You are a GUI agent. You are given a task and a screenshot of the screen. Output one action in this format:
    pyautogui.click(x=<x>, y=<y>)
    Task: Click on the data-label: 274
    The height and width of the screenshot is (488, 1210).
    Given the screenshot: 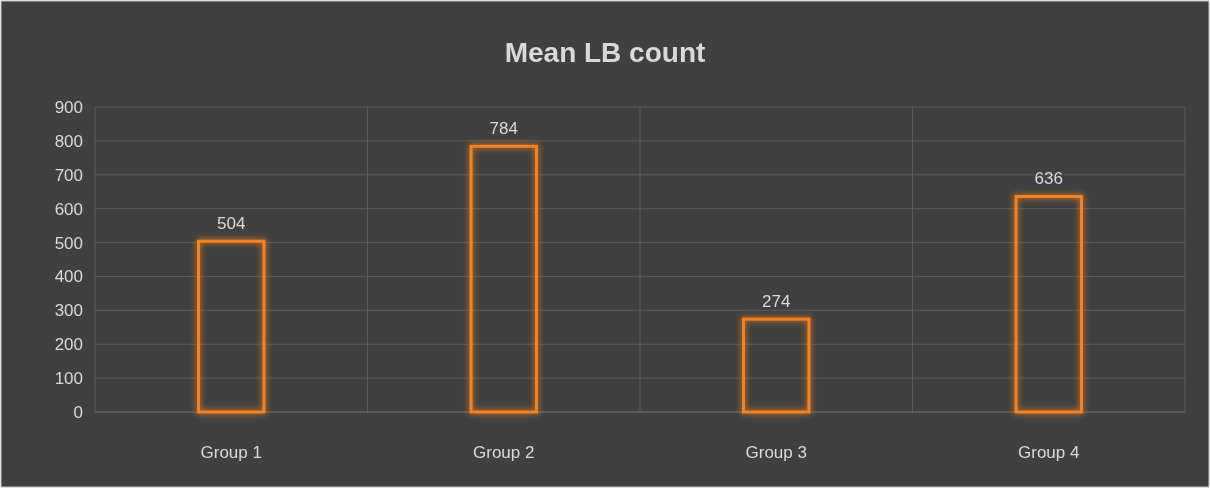 What is the action you would take?
    pyautogui.click(x=776, y=302)
    